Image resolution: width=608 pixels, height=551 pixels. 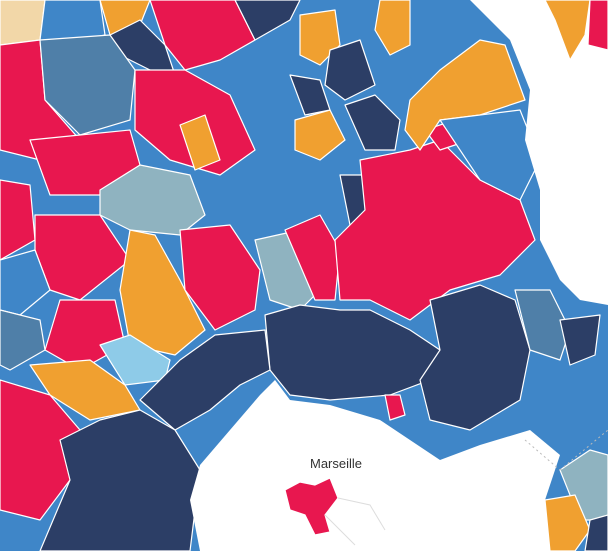 I want to click on sea, so click(x=539, y=152).